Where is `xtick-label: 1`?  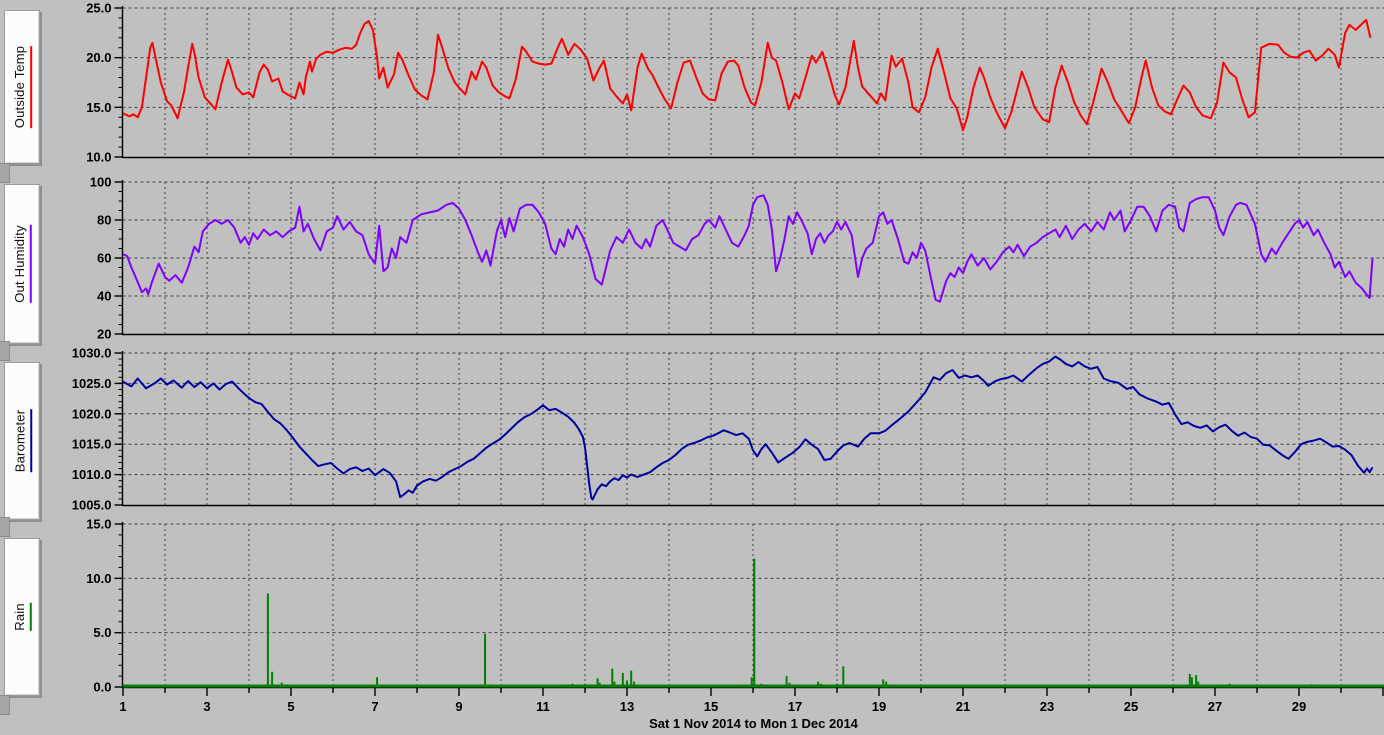
xtick-label: 1 is located at coordinates (122, 706).